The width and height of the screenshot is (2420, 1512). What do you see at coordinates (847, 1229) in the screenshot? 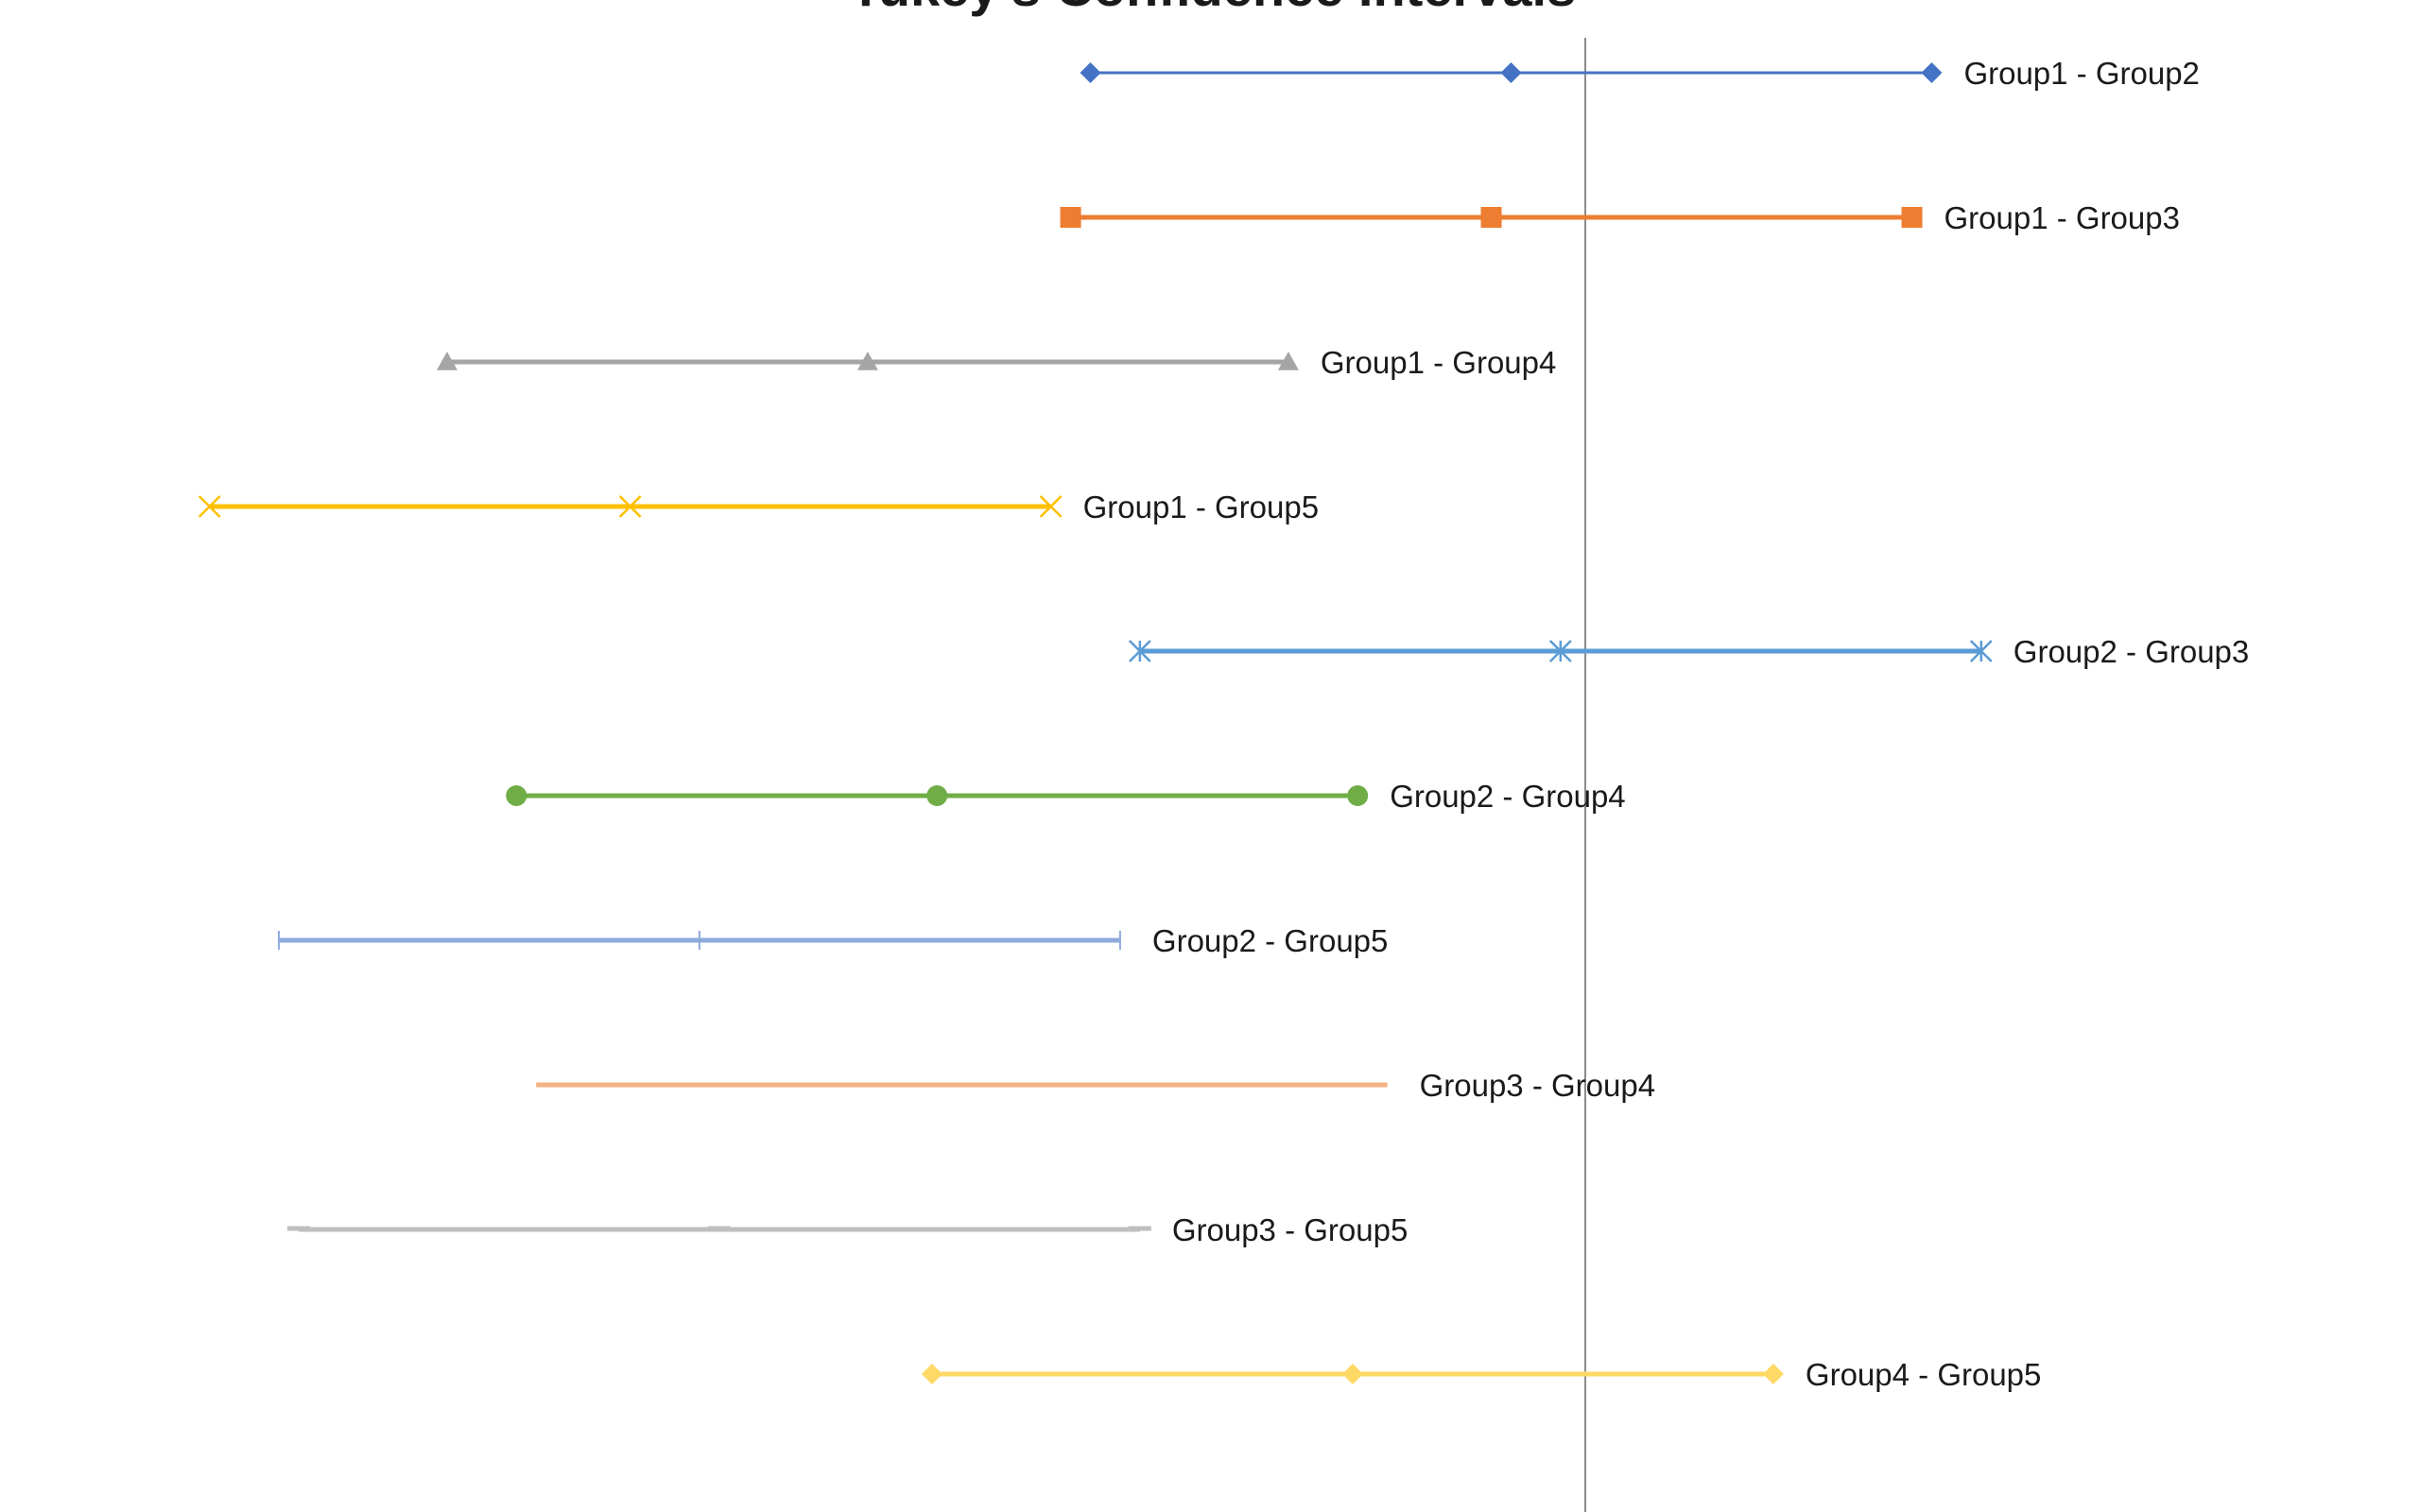
I see `series-9: Group3 - Group5` at bounding box center [847, 1229].